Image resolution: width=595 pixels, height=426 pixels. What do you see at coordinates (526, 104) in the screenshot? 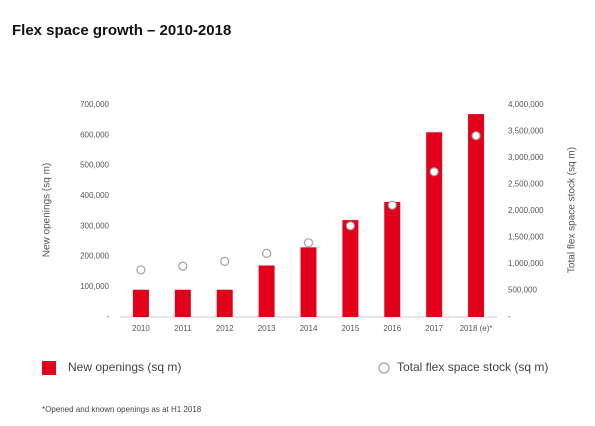
I see `y2-tick-label: 4,000,000` at bounding box center [526, 104].